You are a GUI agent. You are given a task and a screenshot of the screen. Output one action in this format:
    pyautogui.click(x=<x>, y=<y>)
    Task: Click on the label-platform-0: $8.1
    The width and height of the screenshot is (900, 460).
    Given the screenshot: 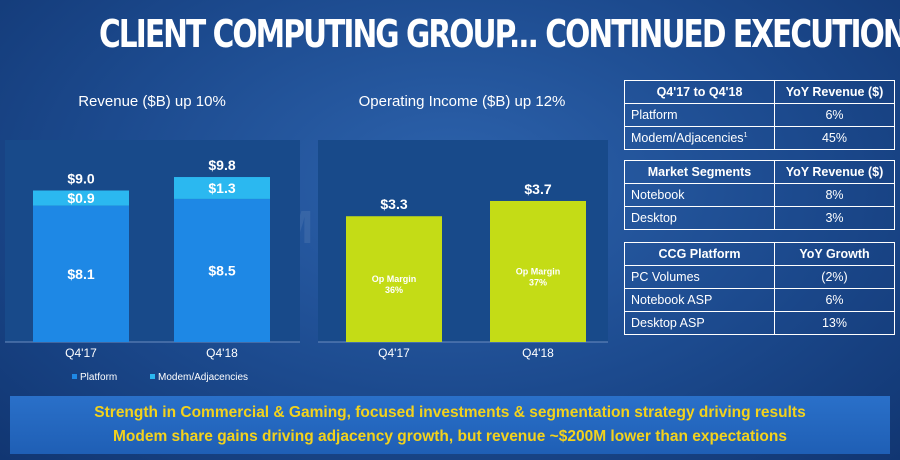 What is the action you would take?
    pyautogui.click(x=80, y=274)
    